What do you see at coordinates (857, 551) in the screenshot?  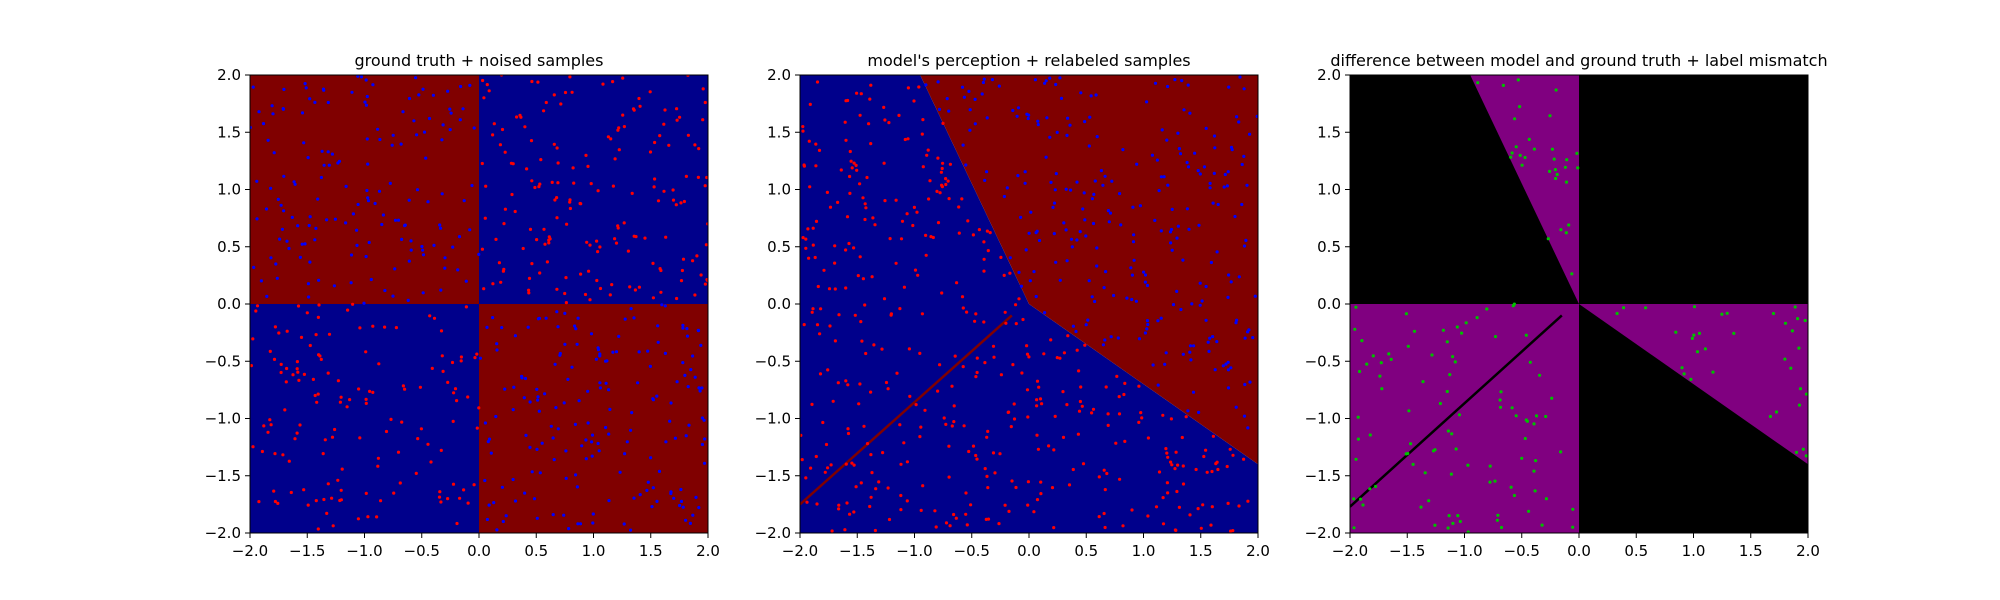 I see `x-tick-label: −1.5` at bounding box center [857, 551].